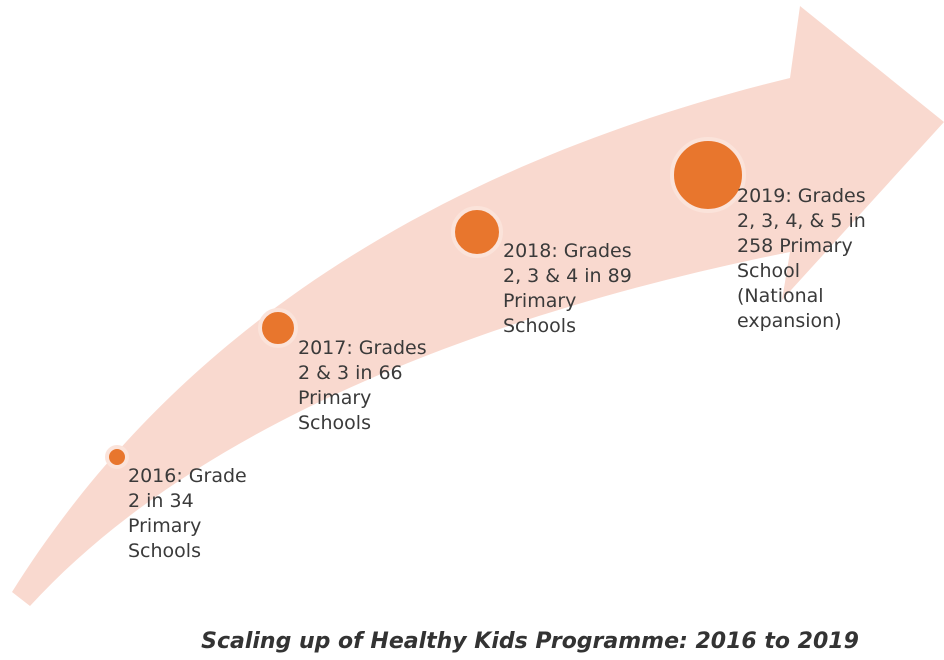 The width and height of the screenshot is (944, 660). Describe the element at coordinates (362, 348) in the screenshot. I see `milestone-text: 2017: Grades` at that location.